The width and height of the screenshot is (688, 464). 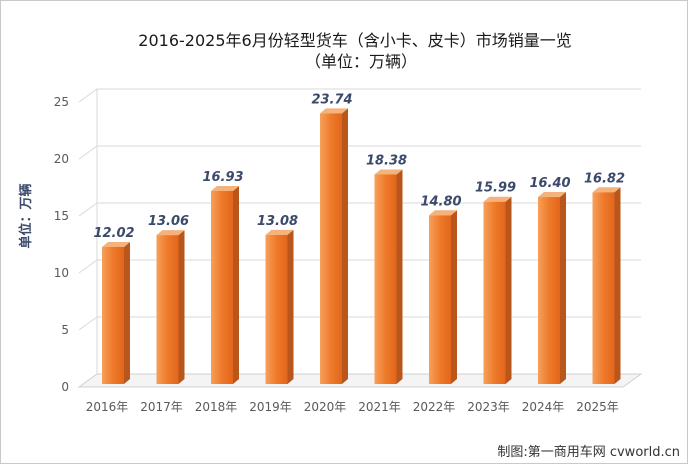 I want to click on x-category-label: 2024年, so click(x=543, y=407).